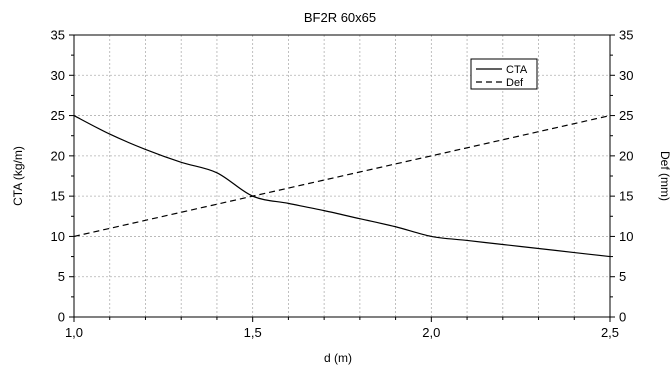  I want to click on x-axis-label: d (m), so click(338, 358).